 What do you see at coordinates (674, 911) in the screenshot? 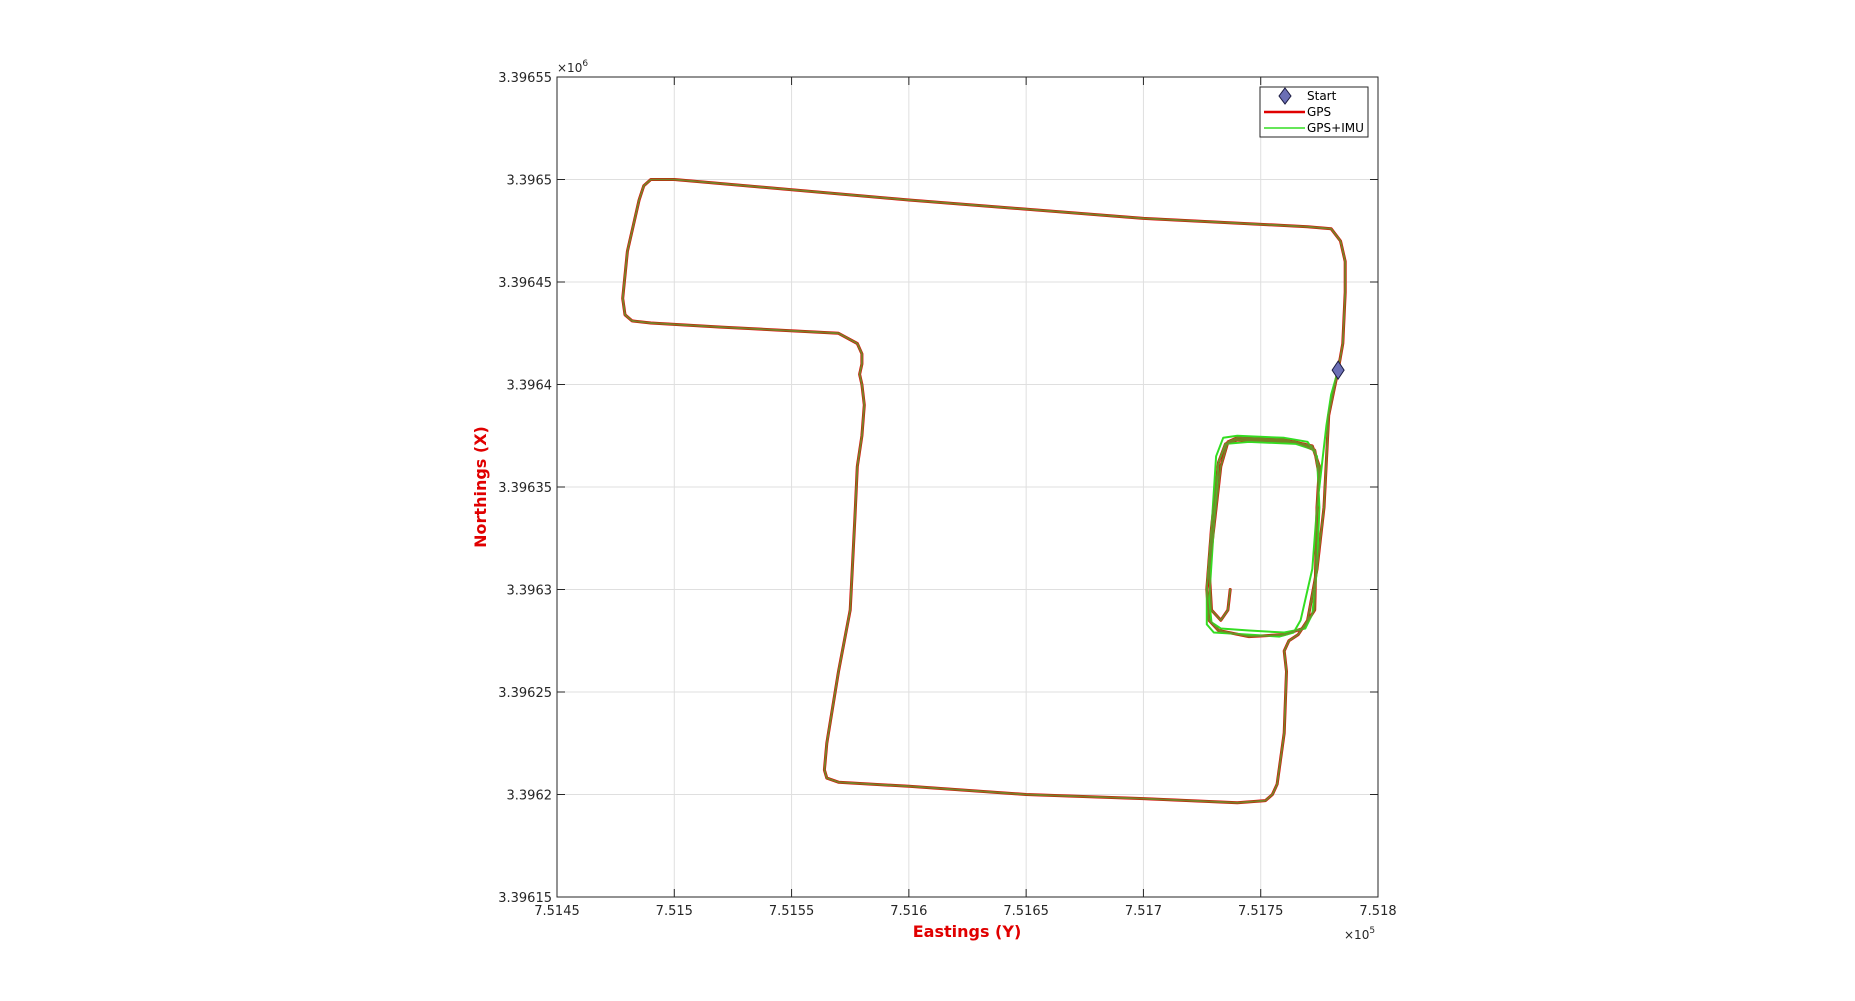
I see `x-tick-label: 7.515` at bounding box center [674, 911].